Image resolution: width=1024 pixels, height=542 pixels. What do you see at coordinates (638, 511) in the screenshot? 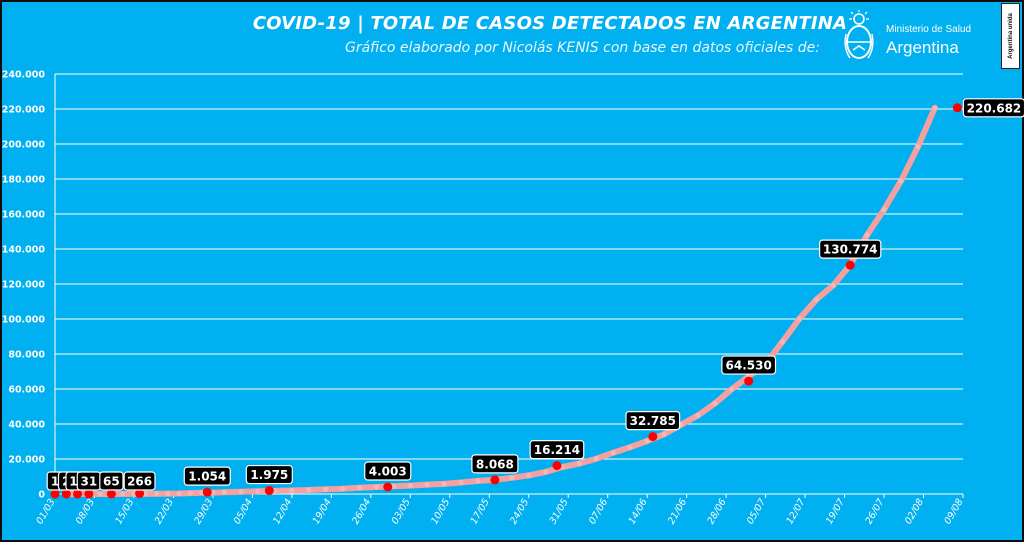
I see `x-tick-label: 14/06` at bounding box center [638, 511].